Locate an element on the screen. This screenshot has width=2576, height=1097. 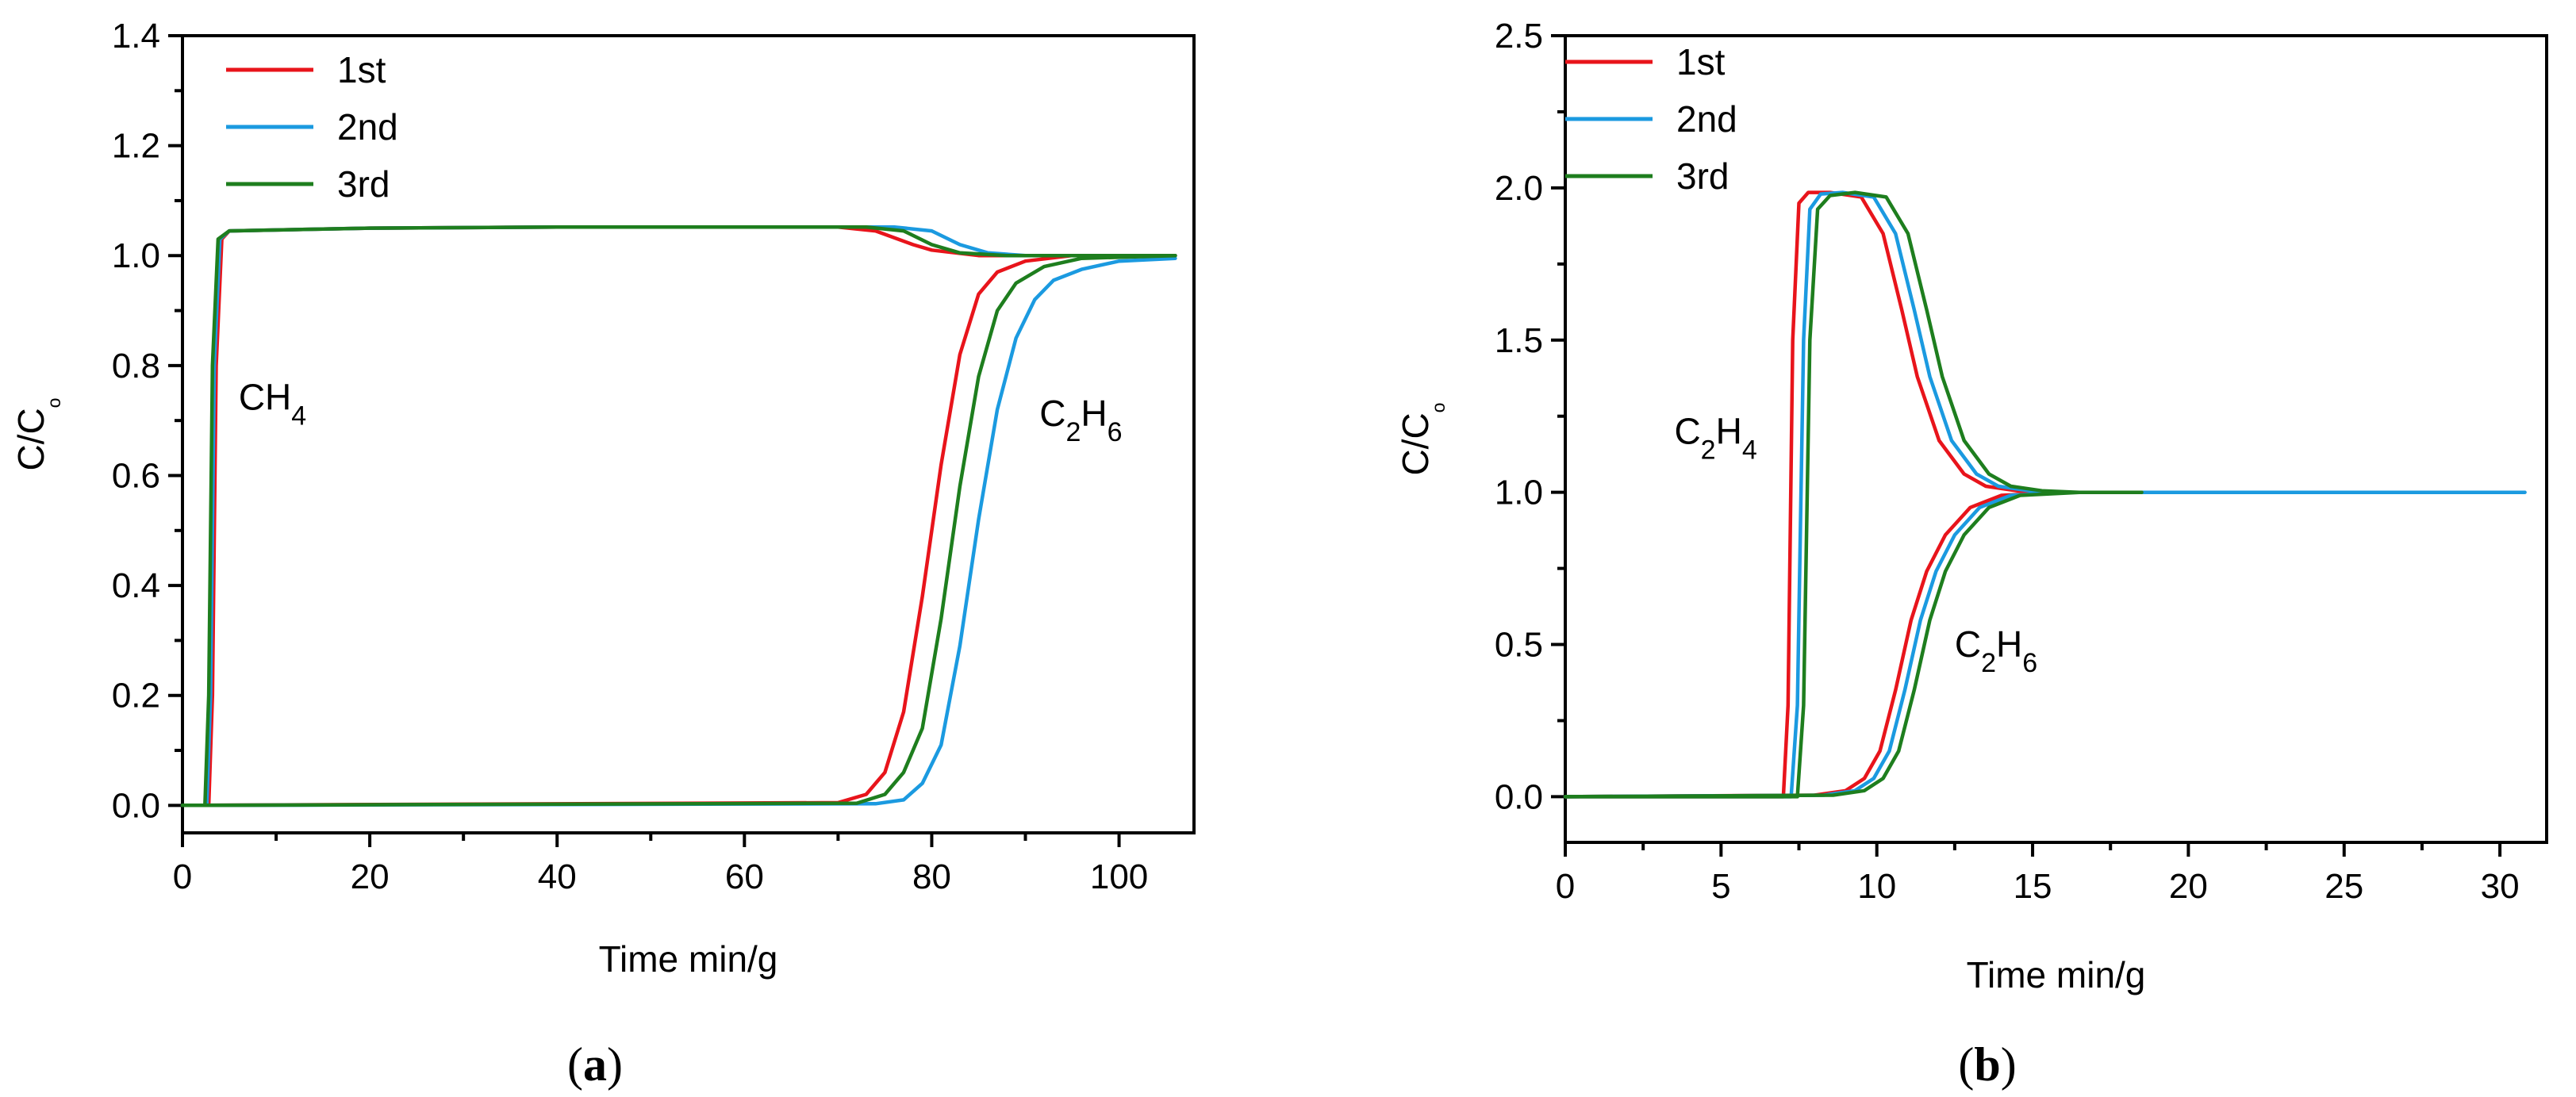
panel-a-caption: (a) is located at coordinates (595, 1064).